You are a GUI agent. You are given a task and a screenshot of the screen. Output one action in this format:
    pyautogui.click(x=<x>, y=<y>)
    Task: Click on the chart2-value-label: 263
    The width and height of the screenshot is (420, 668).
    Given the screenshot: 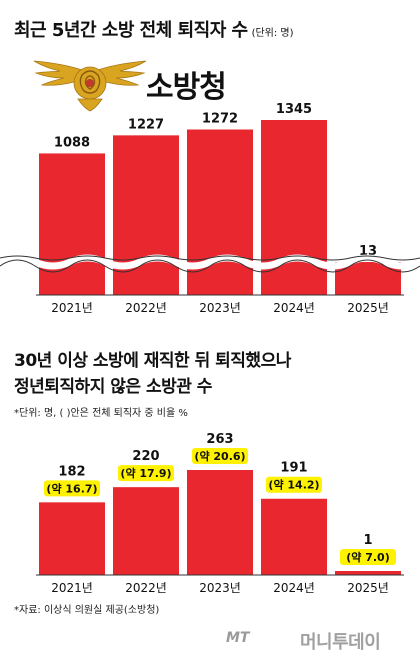 What is the action you would take?
    pyautogui.click(x=219, y=439)
    